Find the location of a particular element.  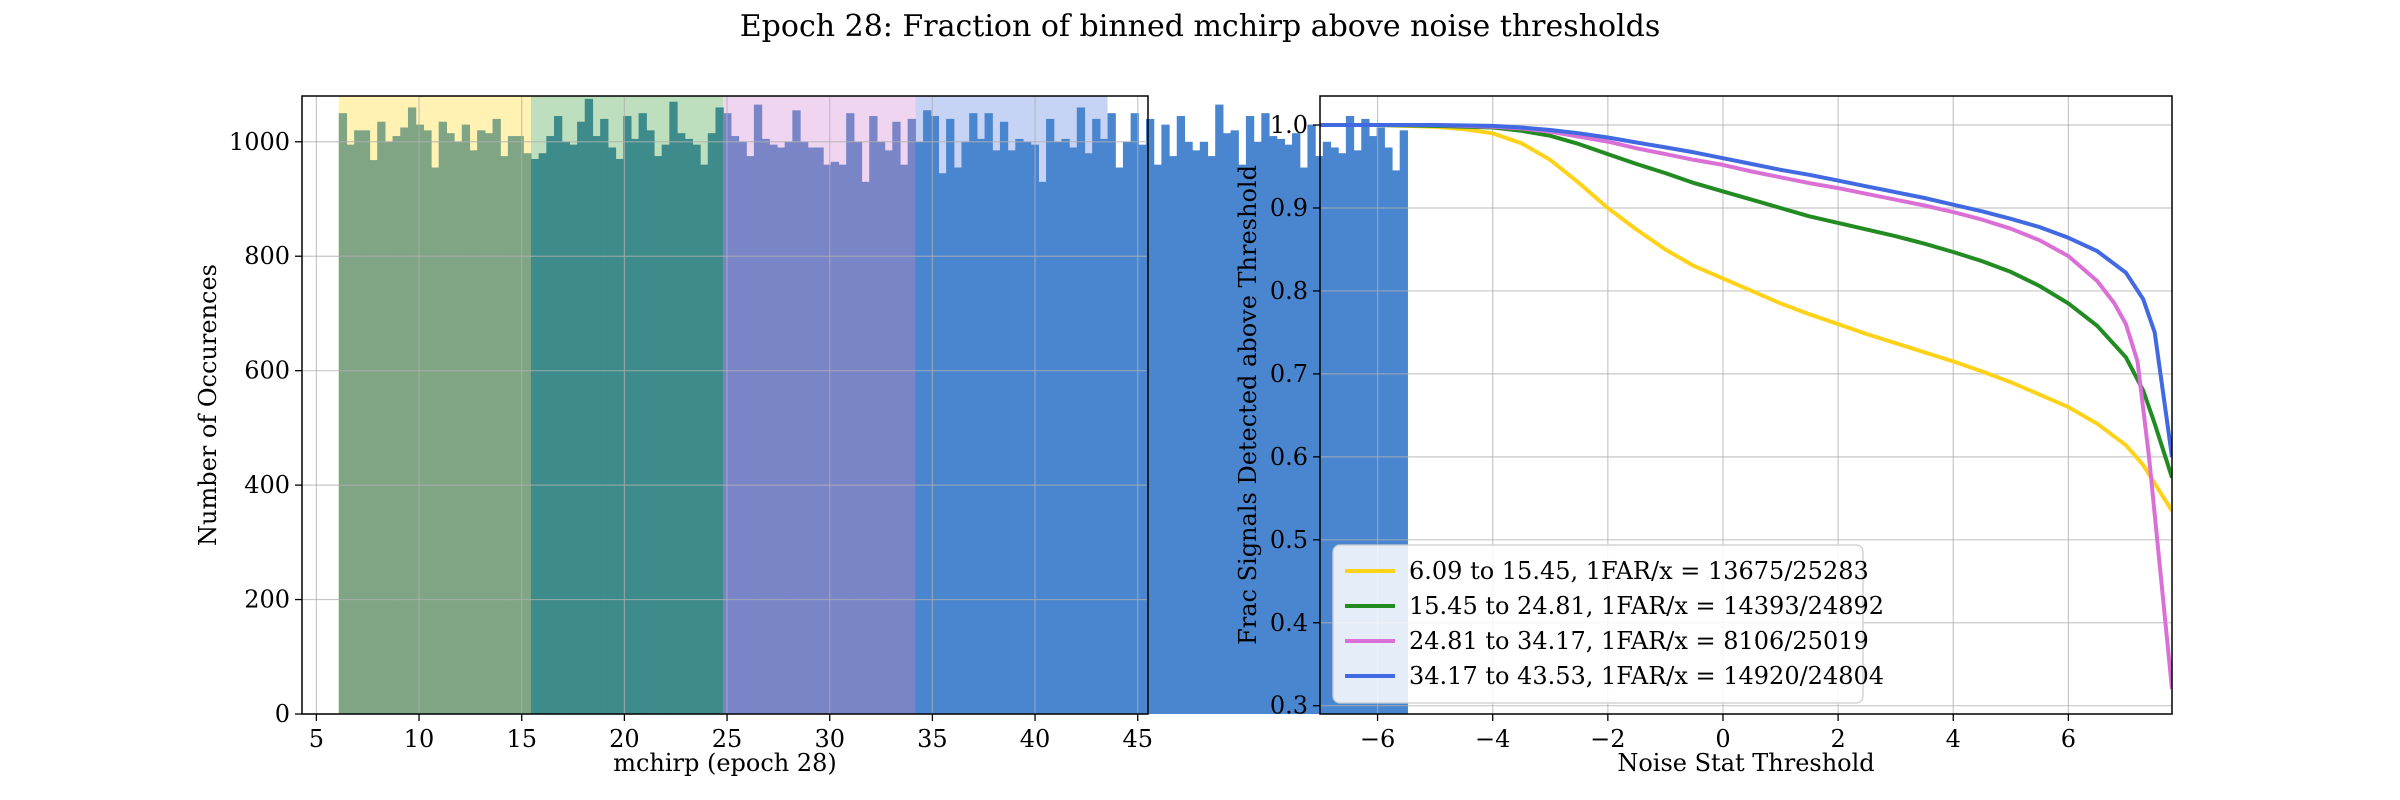

y-tick-label: 0.5 is located at coordinates (1289, 540).